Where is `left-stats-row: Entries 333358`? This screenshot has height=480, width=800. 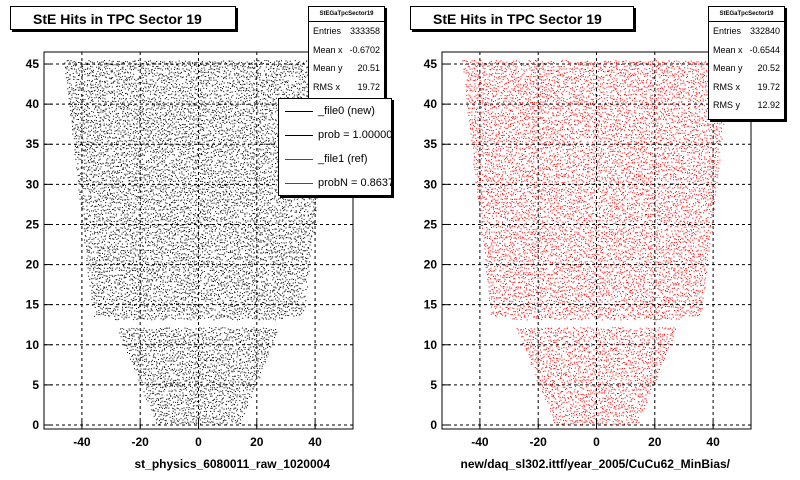 left-stats-row: Entries 333358 is located at coordinates (346, 31).